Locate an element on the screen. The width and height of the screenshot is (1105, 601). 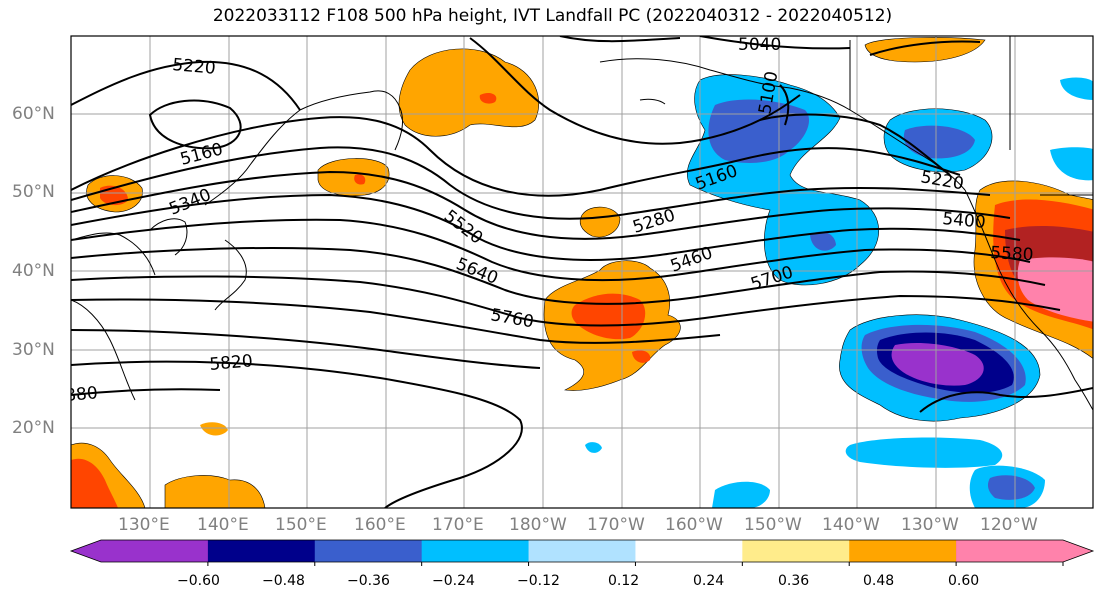
shade-pos-aleutian-north-core is located at coordinates (488, 98).